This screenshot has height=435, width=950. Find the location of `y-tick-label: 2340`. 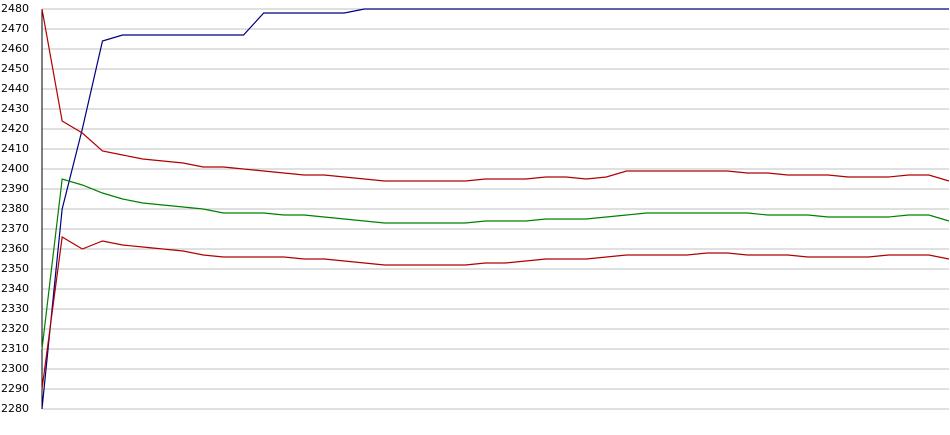

y-tick-label: 2340 is located at coordinates (15, 288).